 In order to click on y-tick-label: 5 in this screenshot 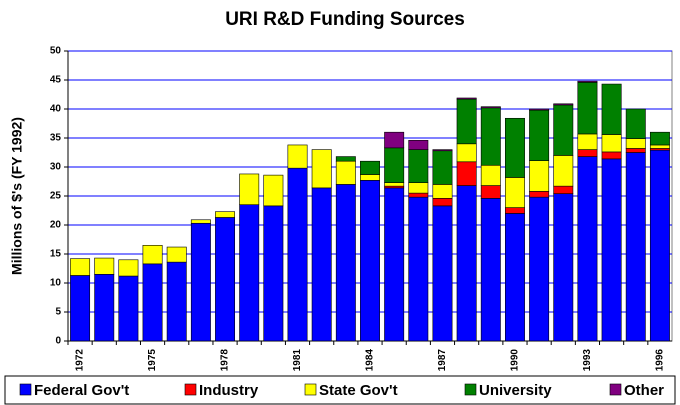, I will do `click(58, 312)`.